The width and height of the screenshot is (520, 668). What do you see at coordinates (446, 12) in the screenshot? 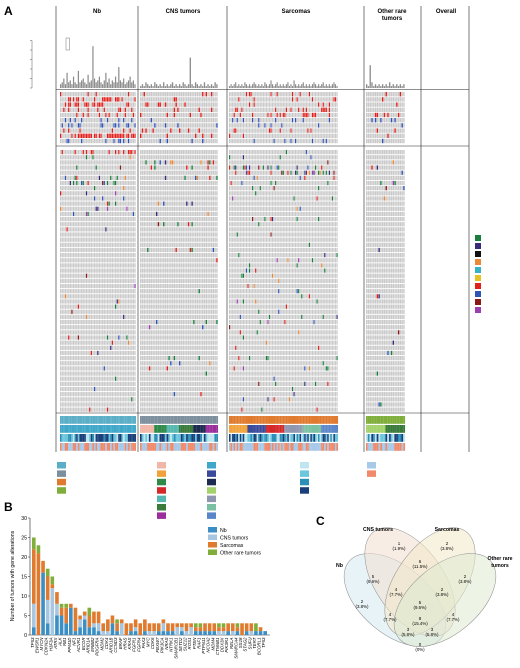
I see `group-name-4: Overall` at bounding box center [446, 12].